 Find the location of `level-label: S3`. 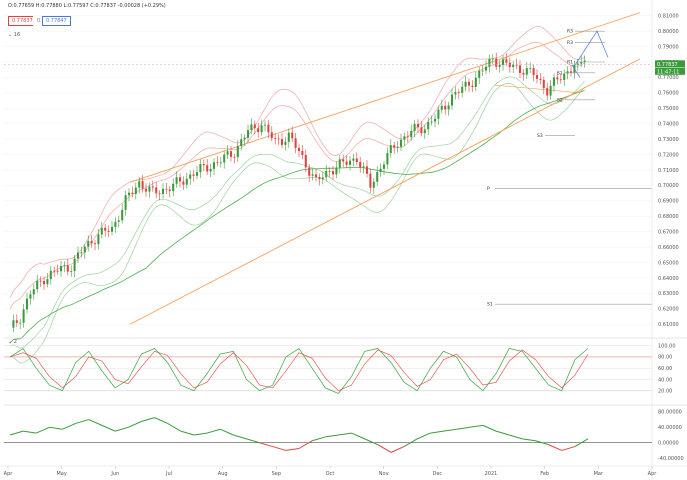

level-label: S3 is located at coordinates (540, 136).